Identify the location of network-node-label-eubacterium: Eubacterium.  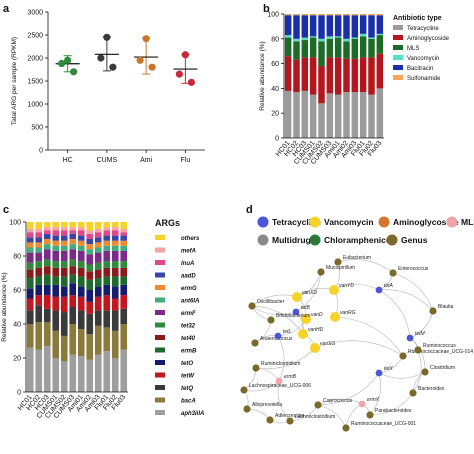
(357, 258).